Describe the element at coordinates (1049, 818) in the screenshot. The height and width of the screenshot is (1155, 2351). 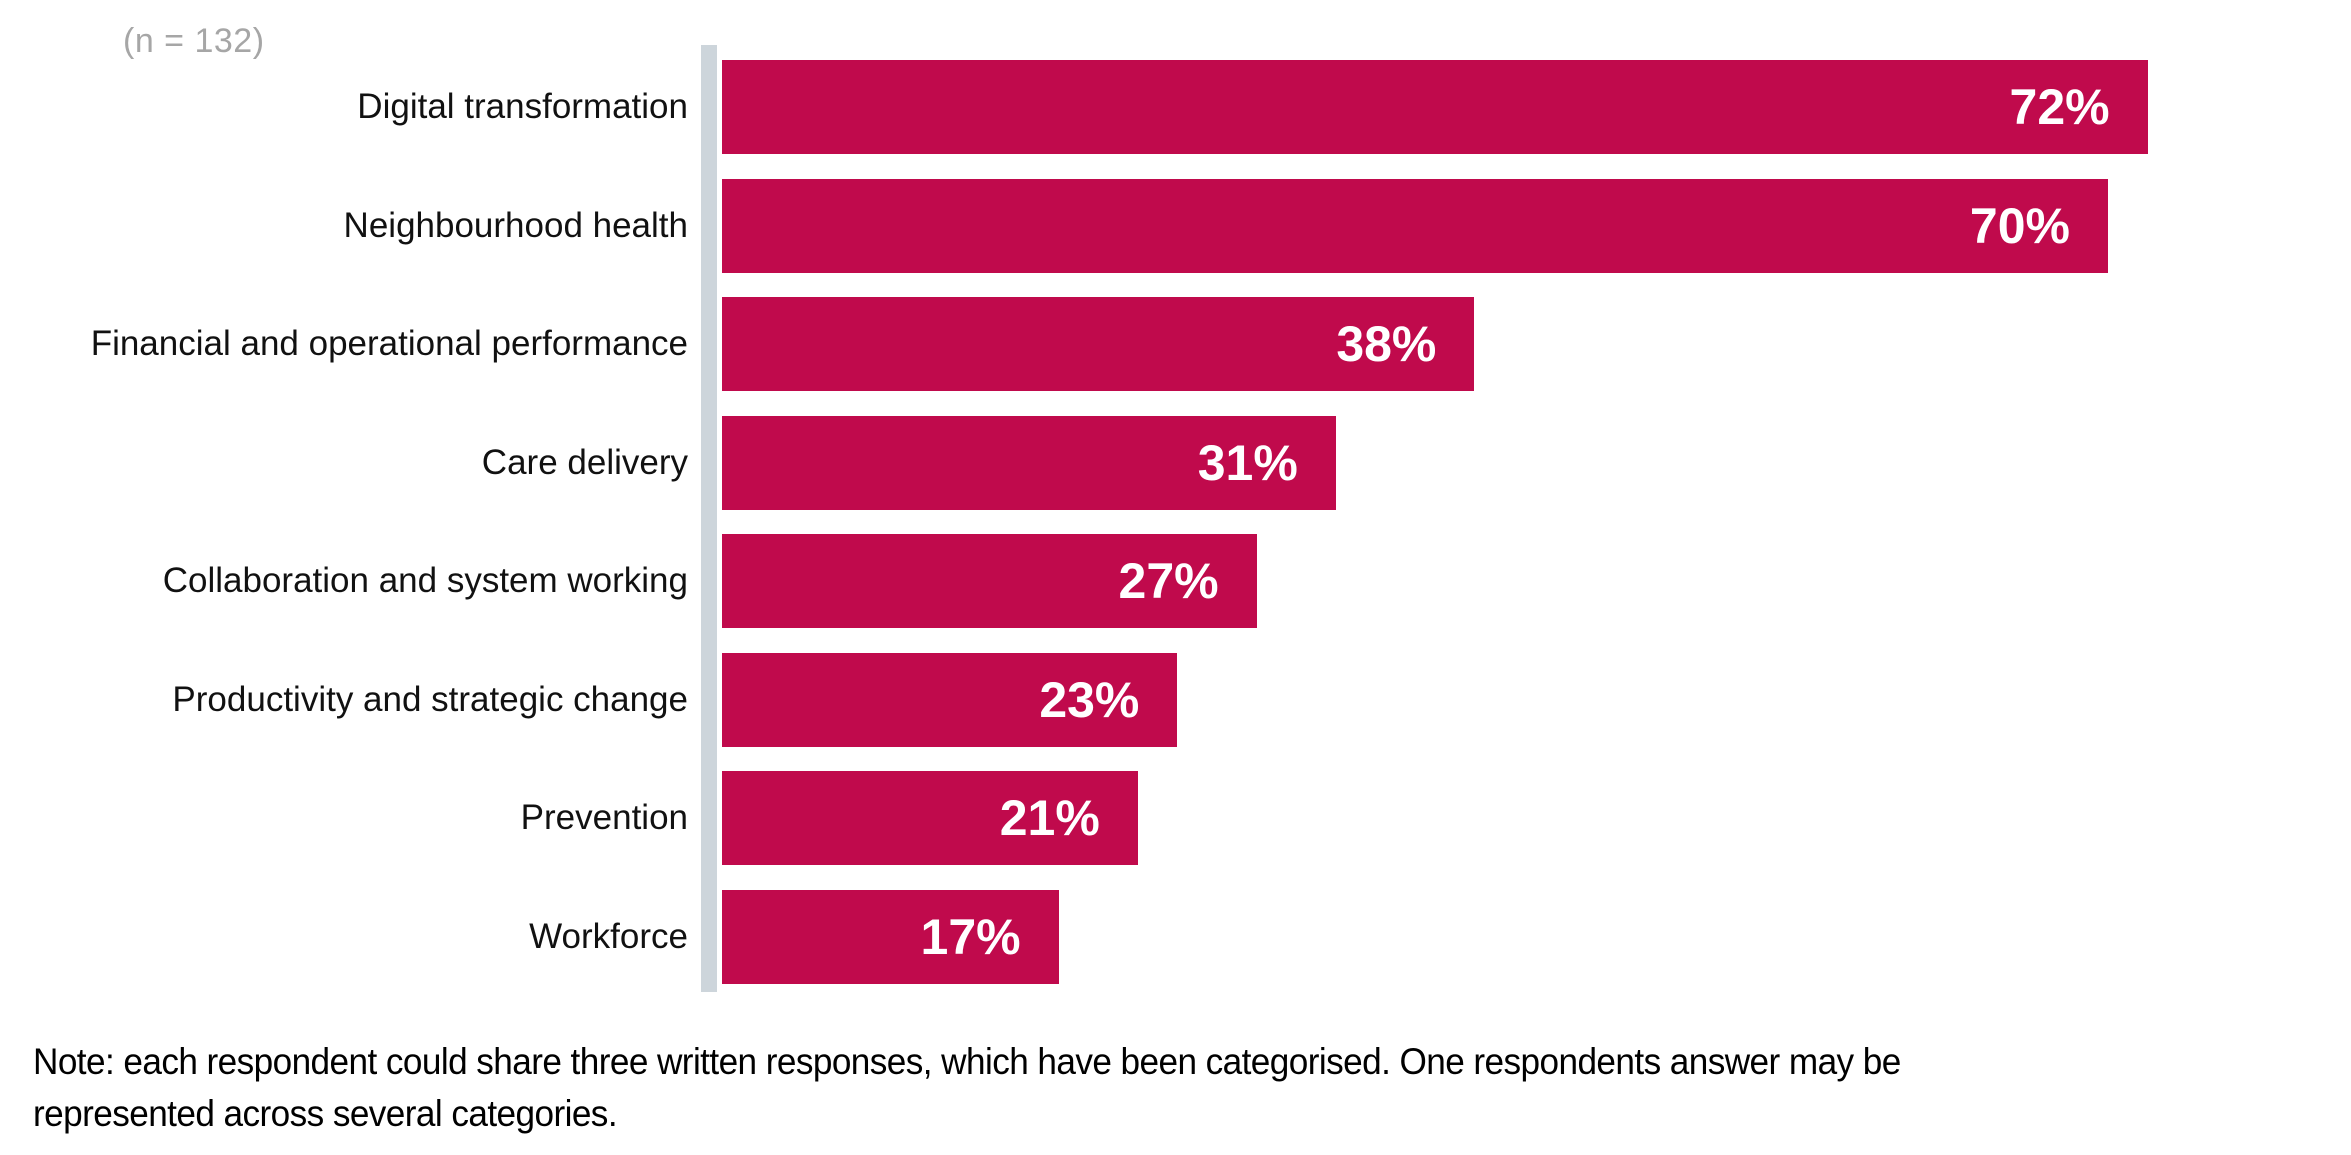
I see `value-label: 21%` at that location.